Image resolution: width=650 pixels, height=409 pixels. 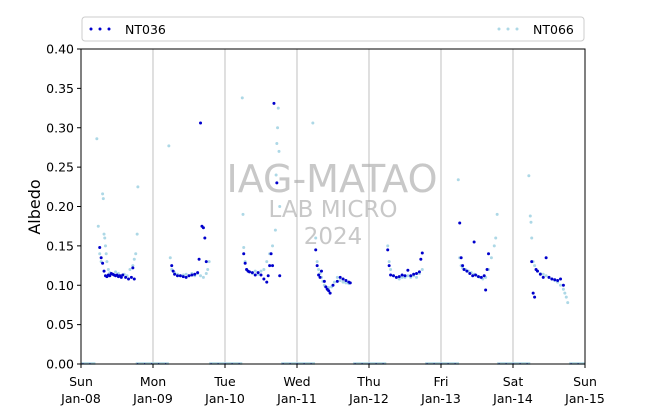 What do you see at coordinates (333, 29) in the screenshot?
I see `legend: NT036 NT066` at bounding box center [333, 29].